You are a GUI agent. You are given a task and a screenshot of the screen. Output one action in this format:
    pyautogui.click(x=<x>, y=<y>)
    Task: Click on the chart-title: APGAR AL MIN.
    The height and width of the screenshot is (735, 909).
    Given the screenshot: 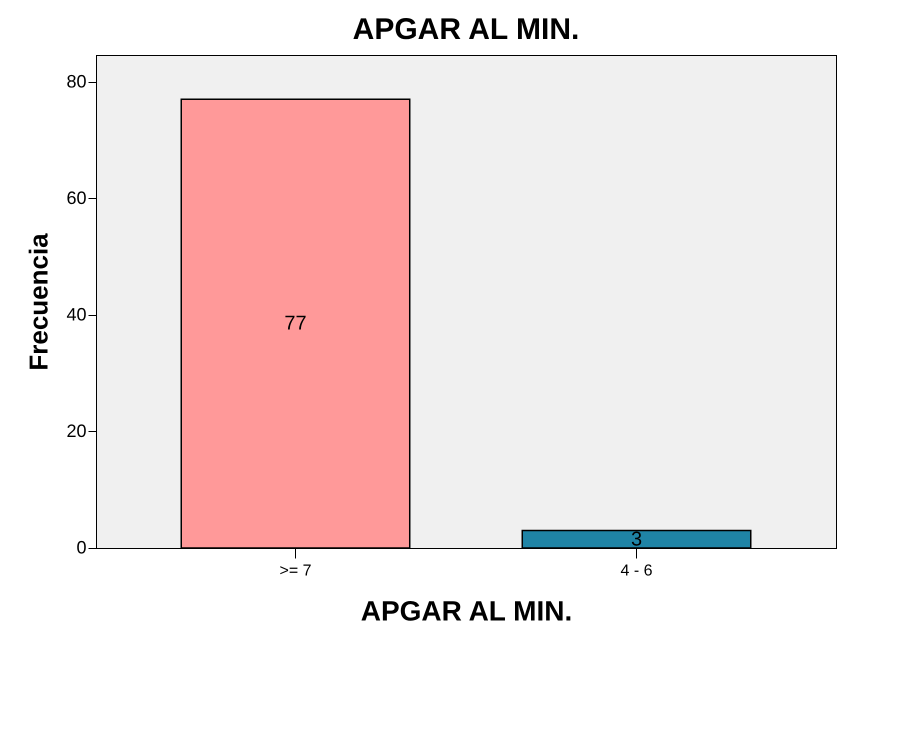 What is the action you would take?
    pyautogui.click(x=466, y=29)
    